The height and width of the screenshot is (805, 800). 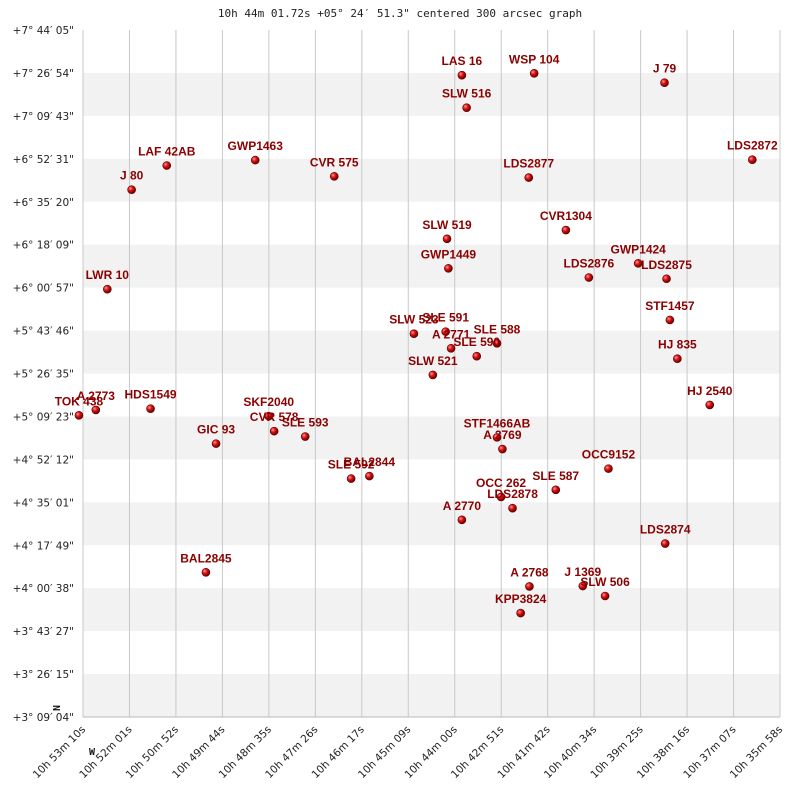 I want to click on star-point-group: HJ 835, so click(x=677, y=350).